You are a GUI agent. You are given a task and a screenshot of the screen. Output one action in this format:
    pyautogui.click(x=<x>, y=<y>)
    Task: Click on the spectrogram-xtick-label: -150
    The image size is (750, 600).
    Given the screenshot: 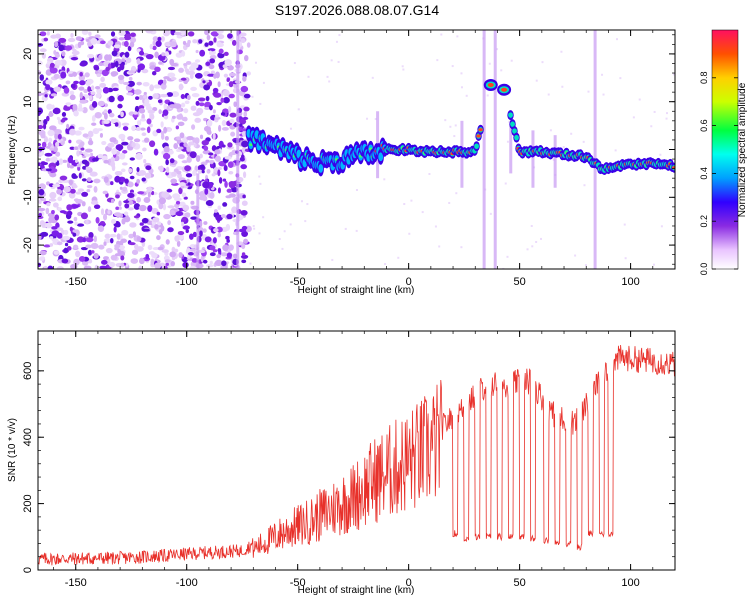 What is the action you would take?
    pyautogui.click(x=76, y=282)
    